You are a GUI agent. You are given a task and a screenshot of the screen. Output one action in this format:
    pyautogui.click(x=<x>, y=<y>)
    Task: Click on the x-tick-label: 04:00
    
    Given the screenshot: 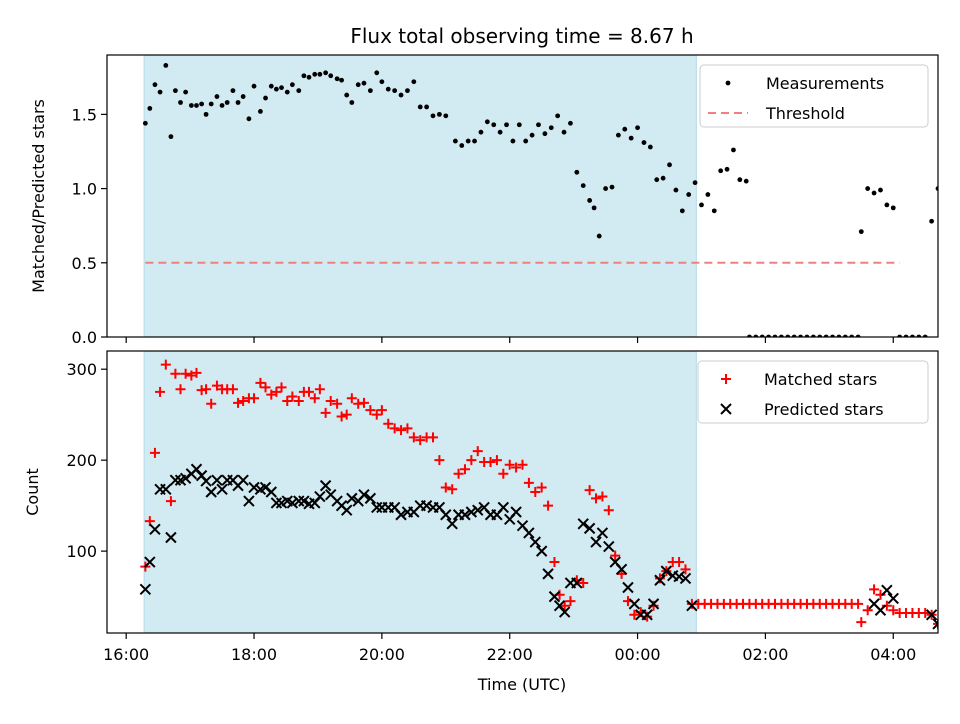 What is the action you would take?
    pyautogui.click(x=893, y=654)
    